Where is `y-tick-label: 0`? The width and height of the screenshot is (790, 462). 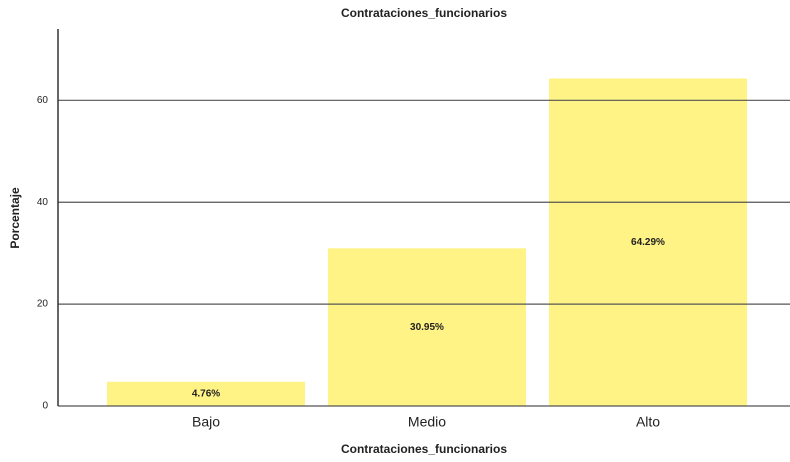 y-tick-label: 0 is located at coordinates (45, 406).